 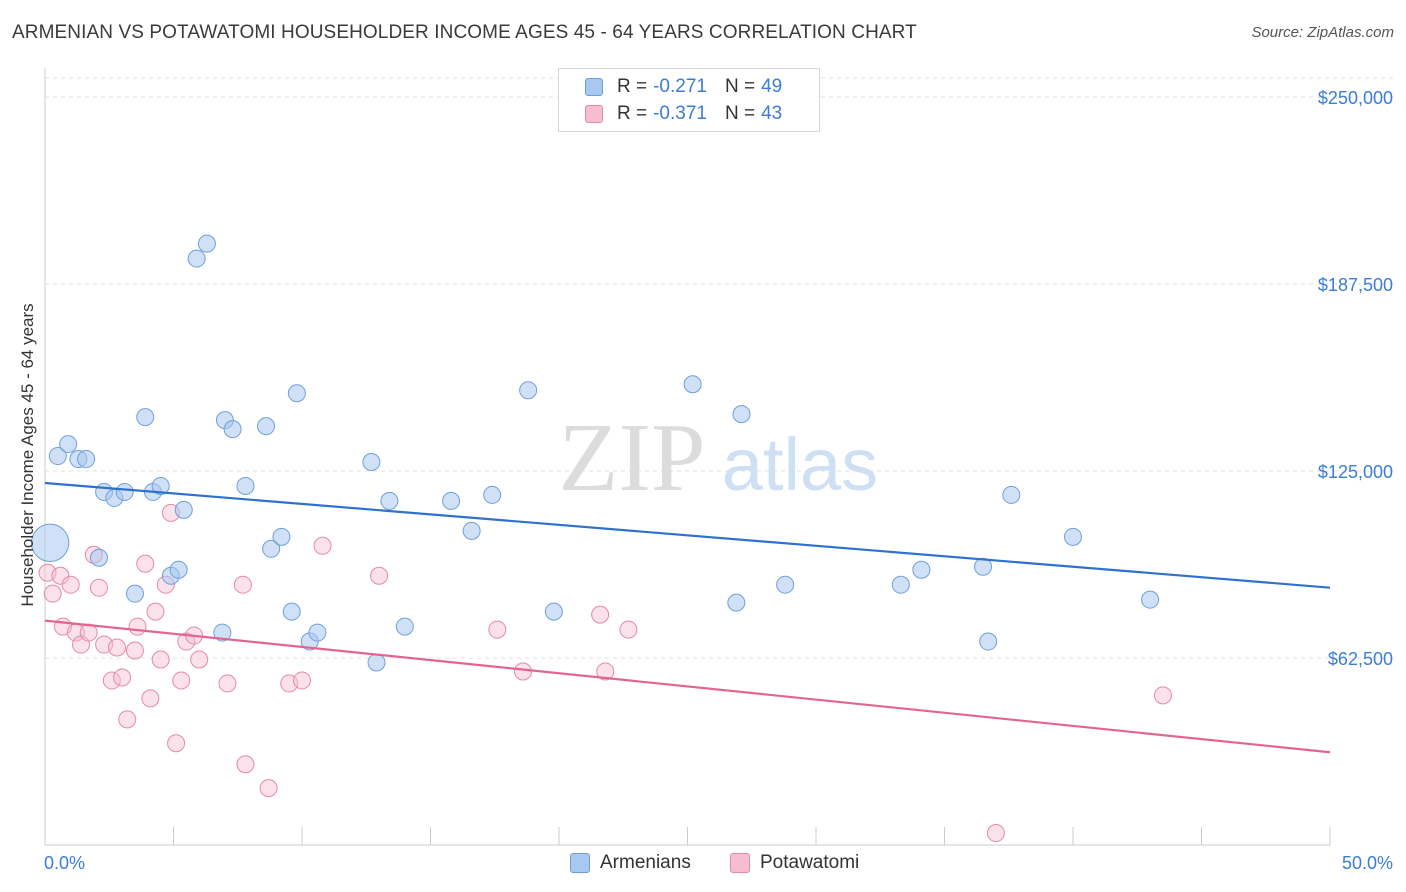 What do you see at coordinates (1367, 863) in the screenshot?
I see `x-tick-label: 50.0%` at bounding box center [1367, 863].